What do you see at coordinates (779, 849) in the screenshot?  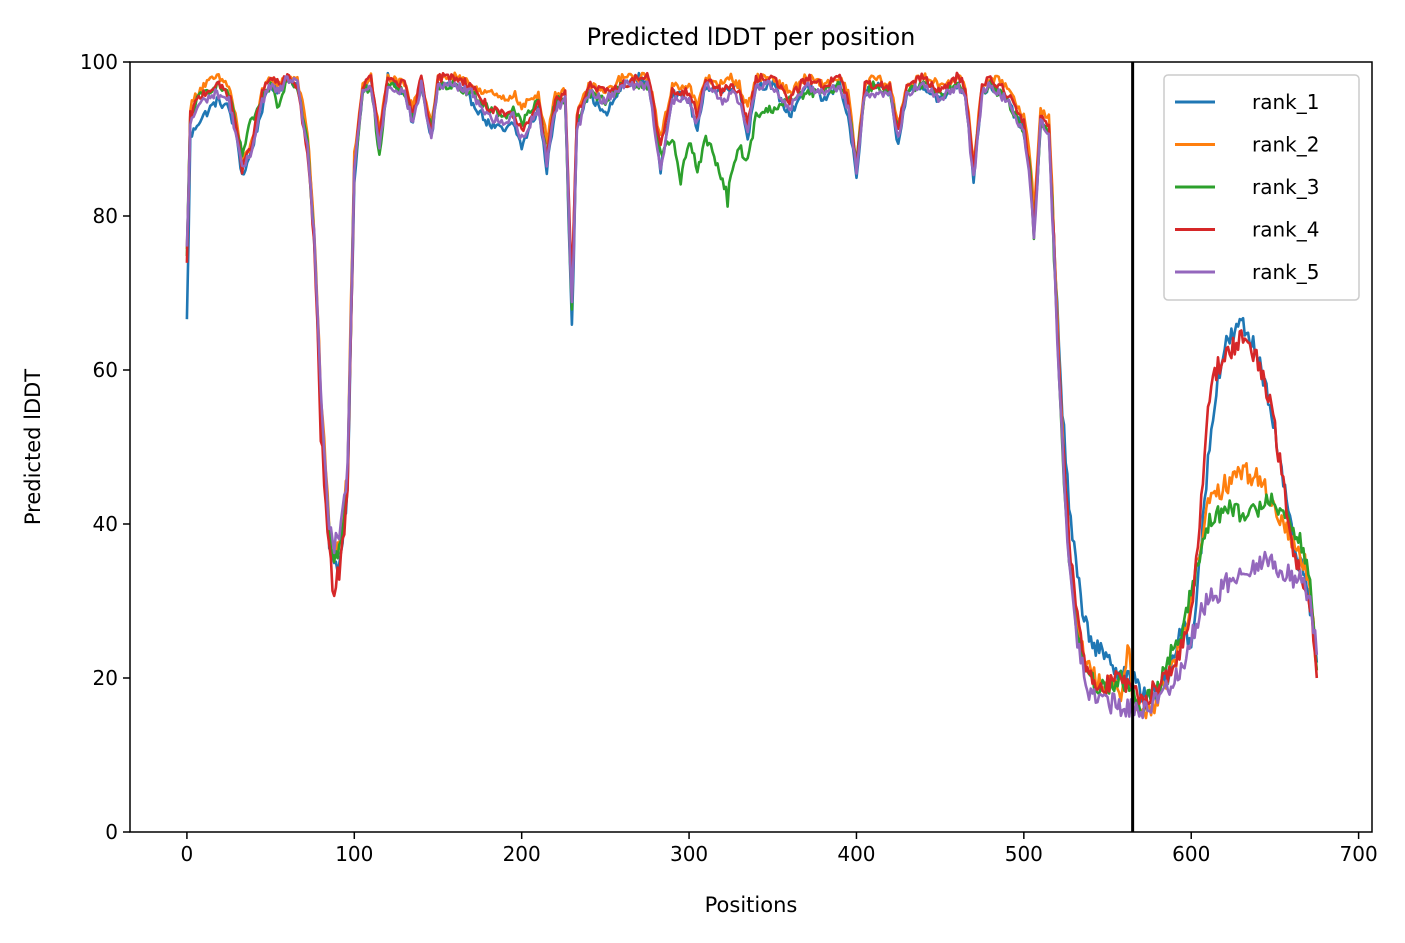 I see `x-axis: 0 100 200 300 400 500 600 700` at bounding box center [779, 849].